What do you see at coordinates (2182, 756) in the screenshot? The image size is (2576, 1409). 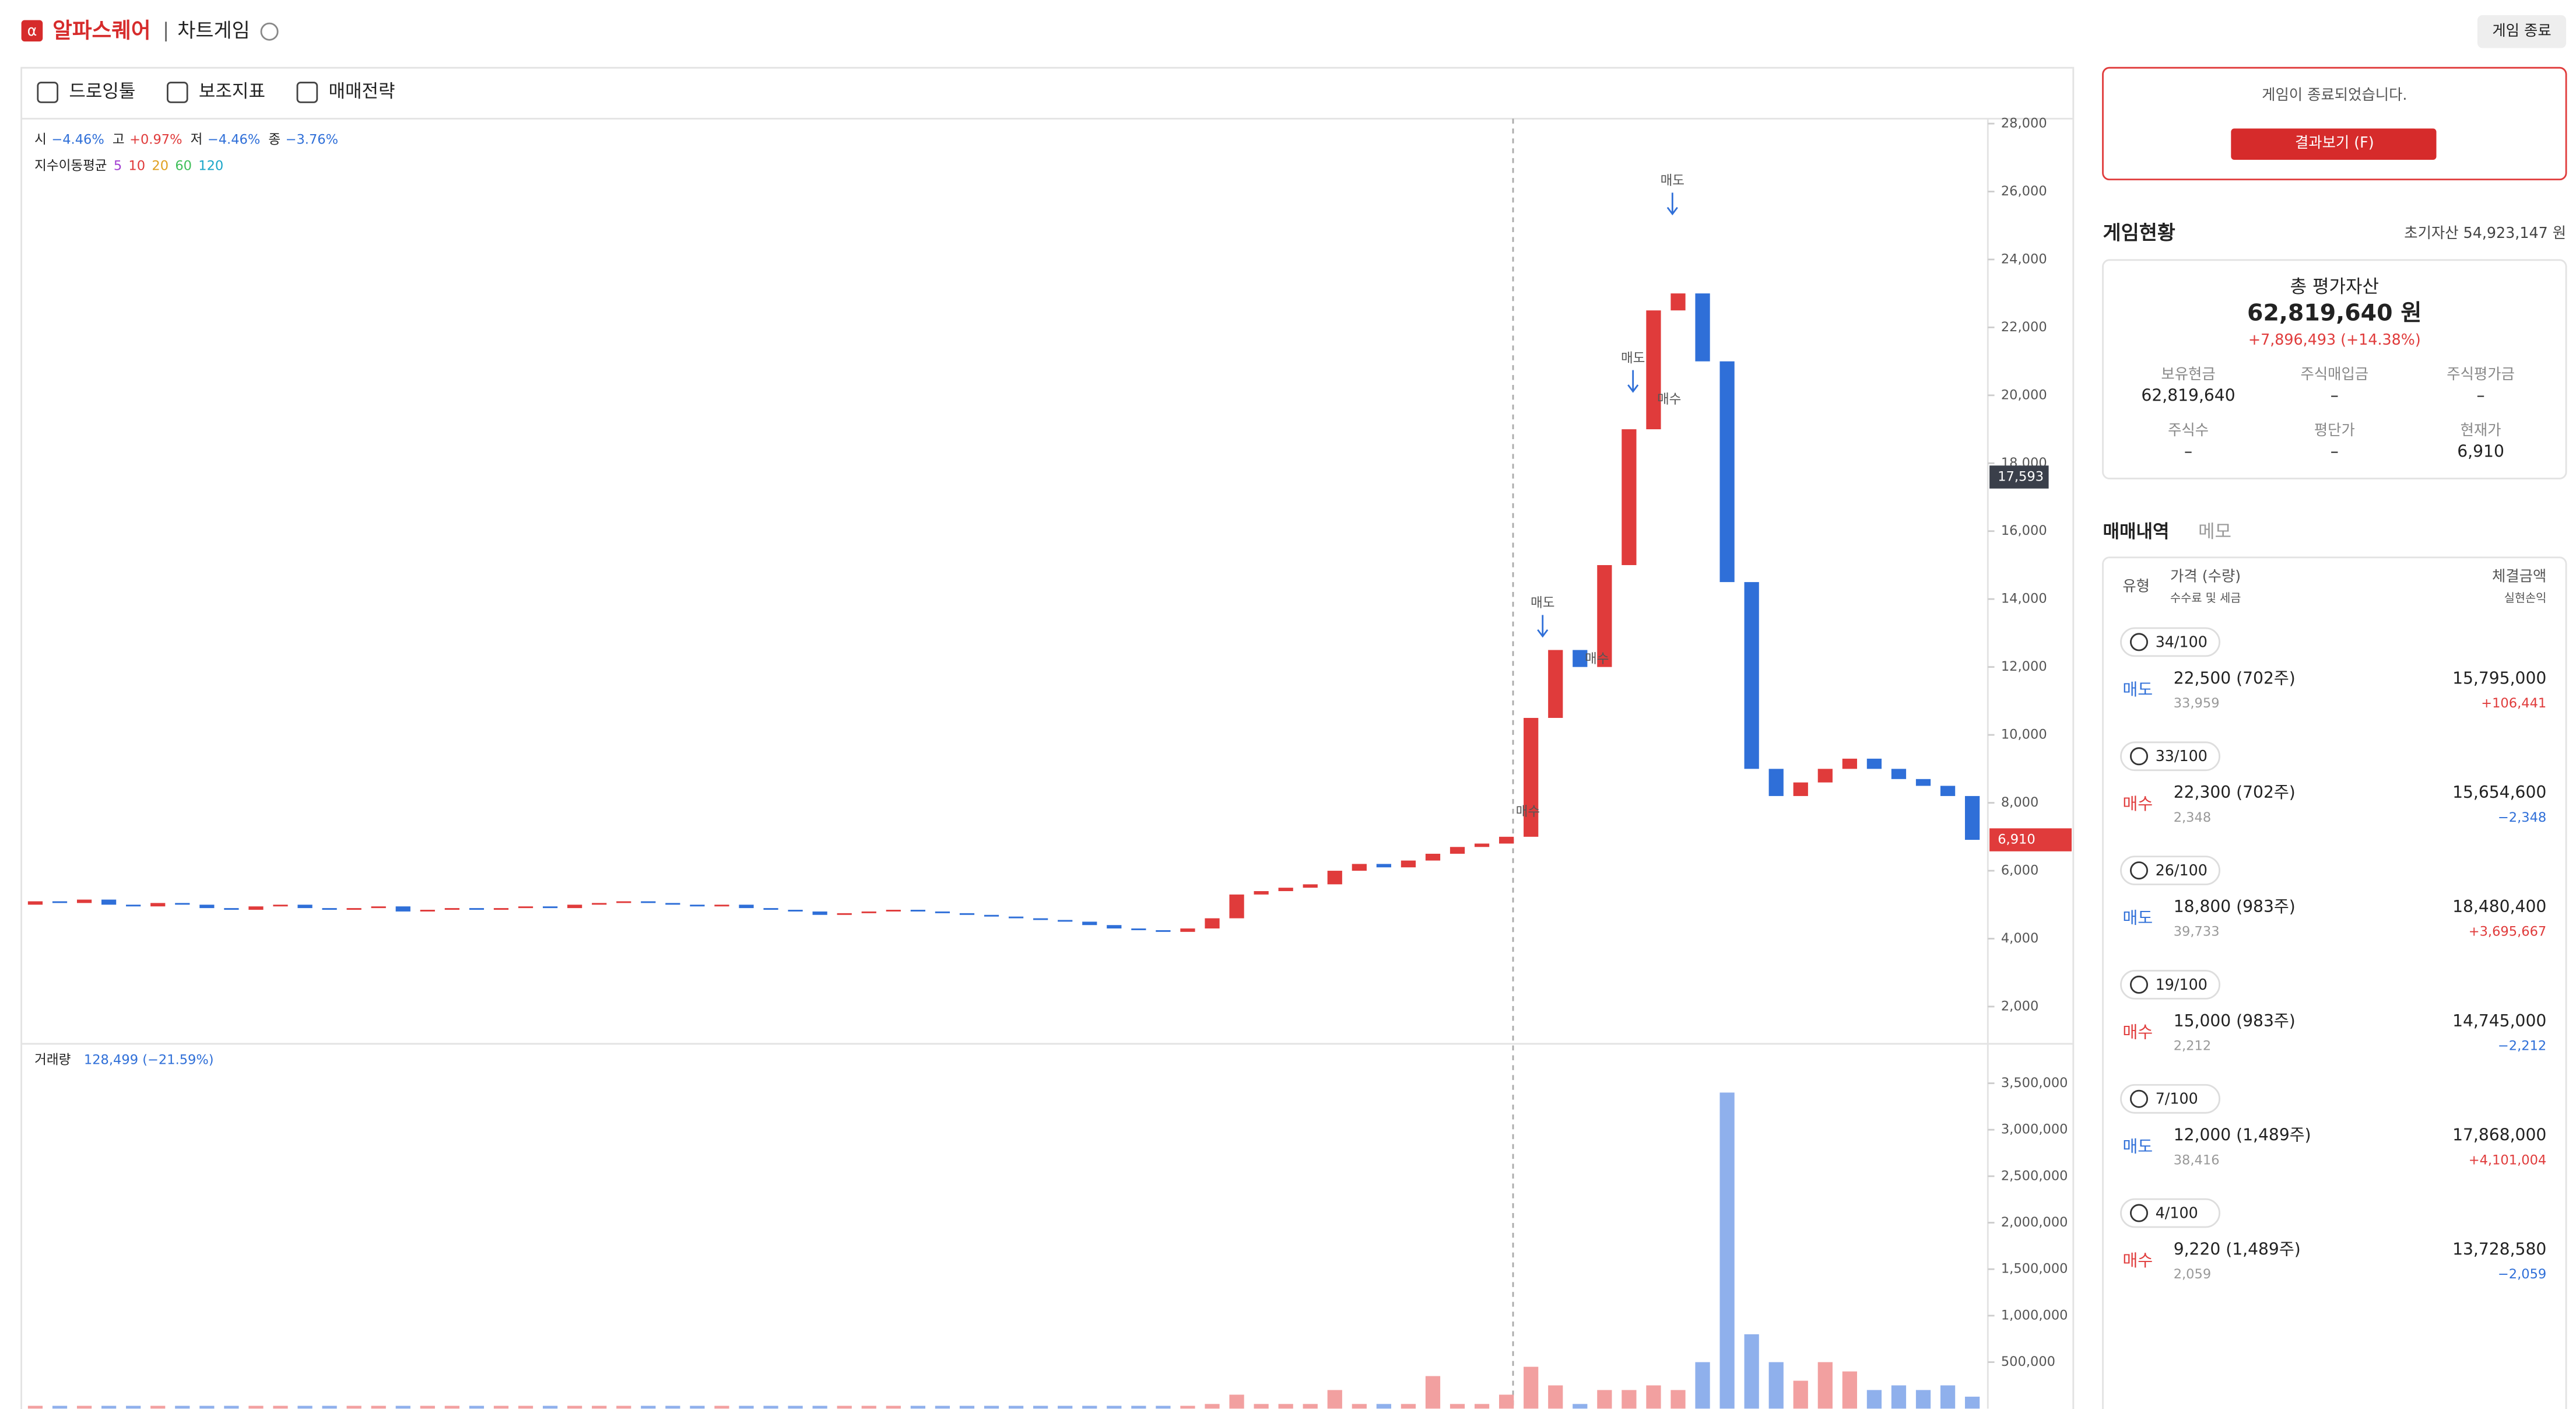 I see `turn: 33/100` at bounding box center [2182, 756].